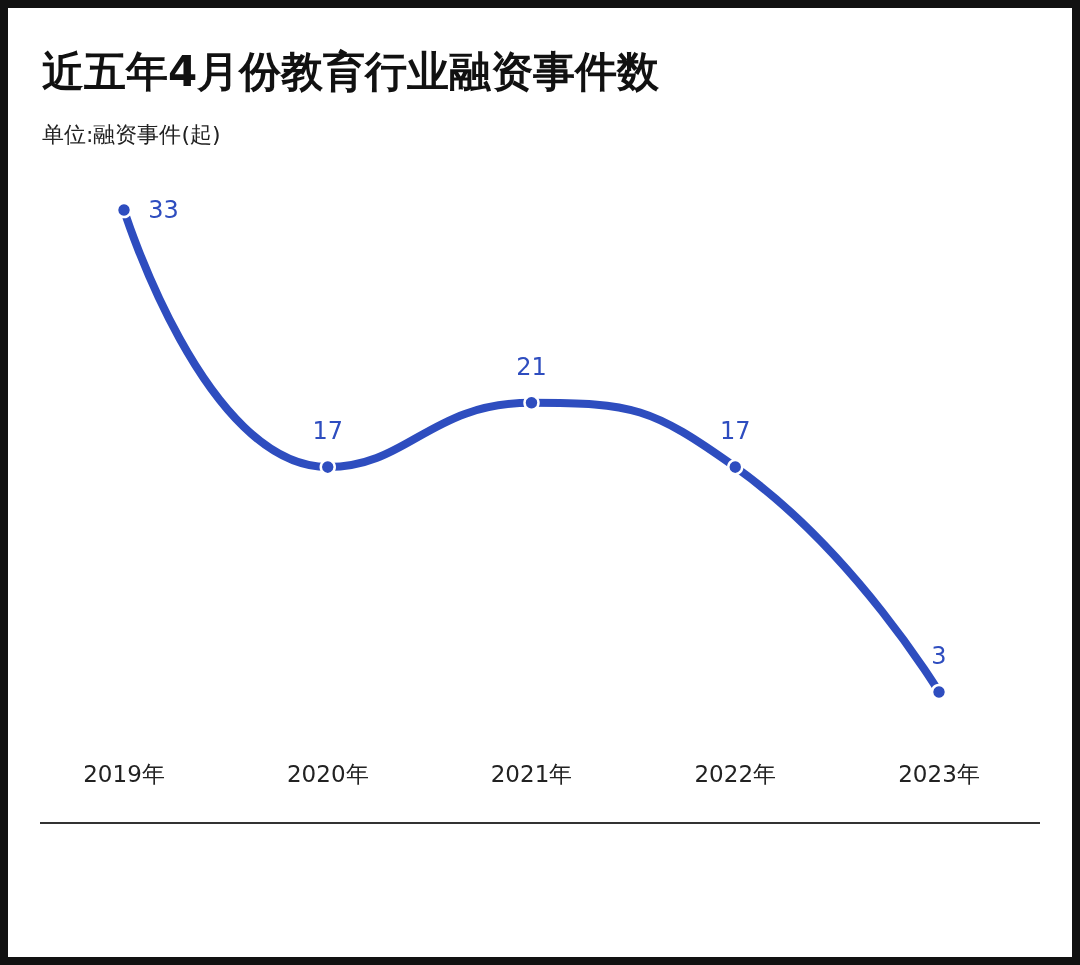  What do you see at coordinates (351, 72) in the screenshot?
I see `chart-title: 近五年4月份教育行业融资事件数` at bounding box center [351, 72].